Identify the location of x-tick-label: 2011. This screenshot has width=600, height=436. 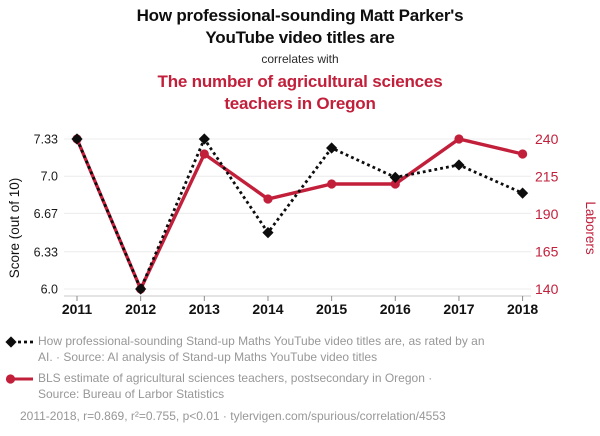
(77, 309).